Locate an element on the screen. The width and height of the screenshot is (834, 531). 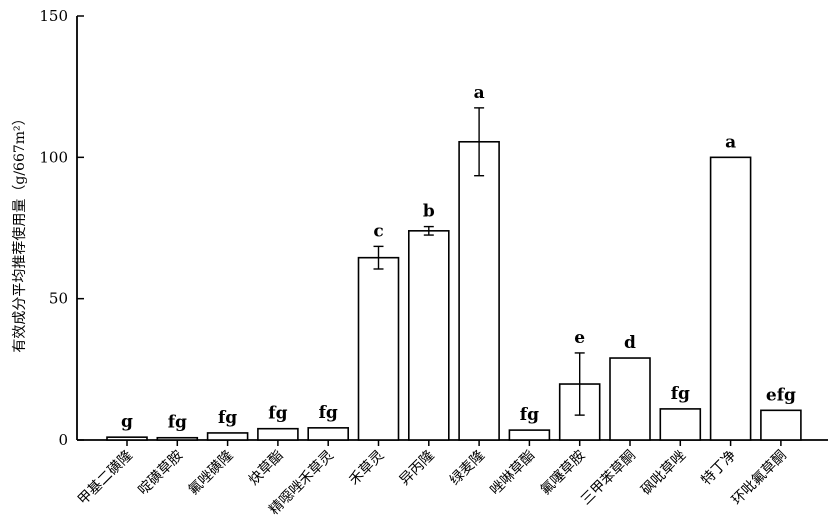
x-tick-label: 异丙隆 is located at coordinates (417, 468).